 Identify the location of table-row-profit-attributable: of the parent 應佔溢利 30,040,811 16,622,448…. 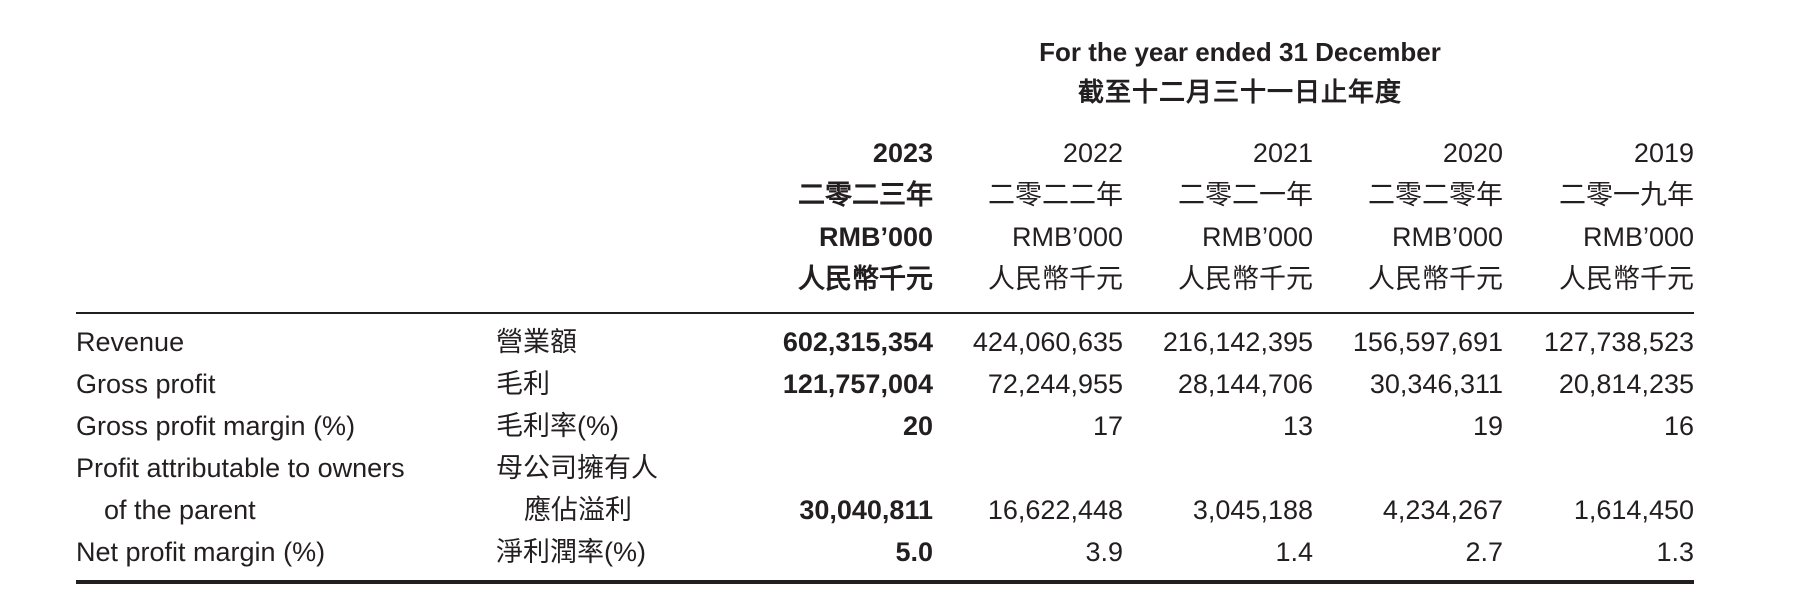
(904, 510).